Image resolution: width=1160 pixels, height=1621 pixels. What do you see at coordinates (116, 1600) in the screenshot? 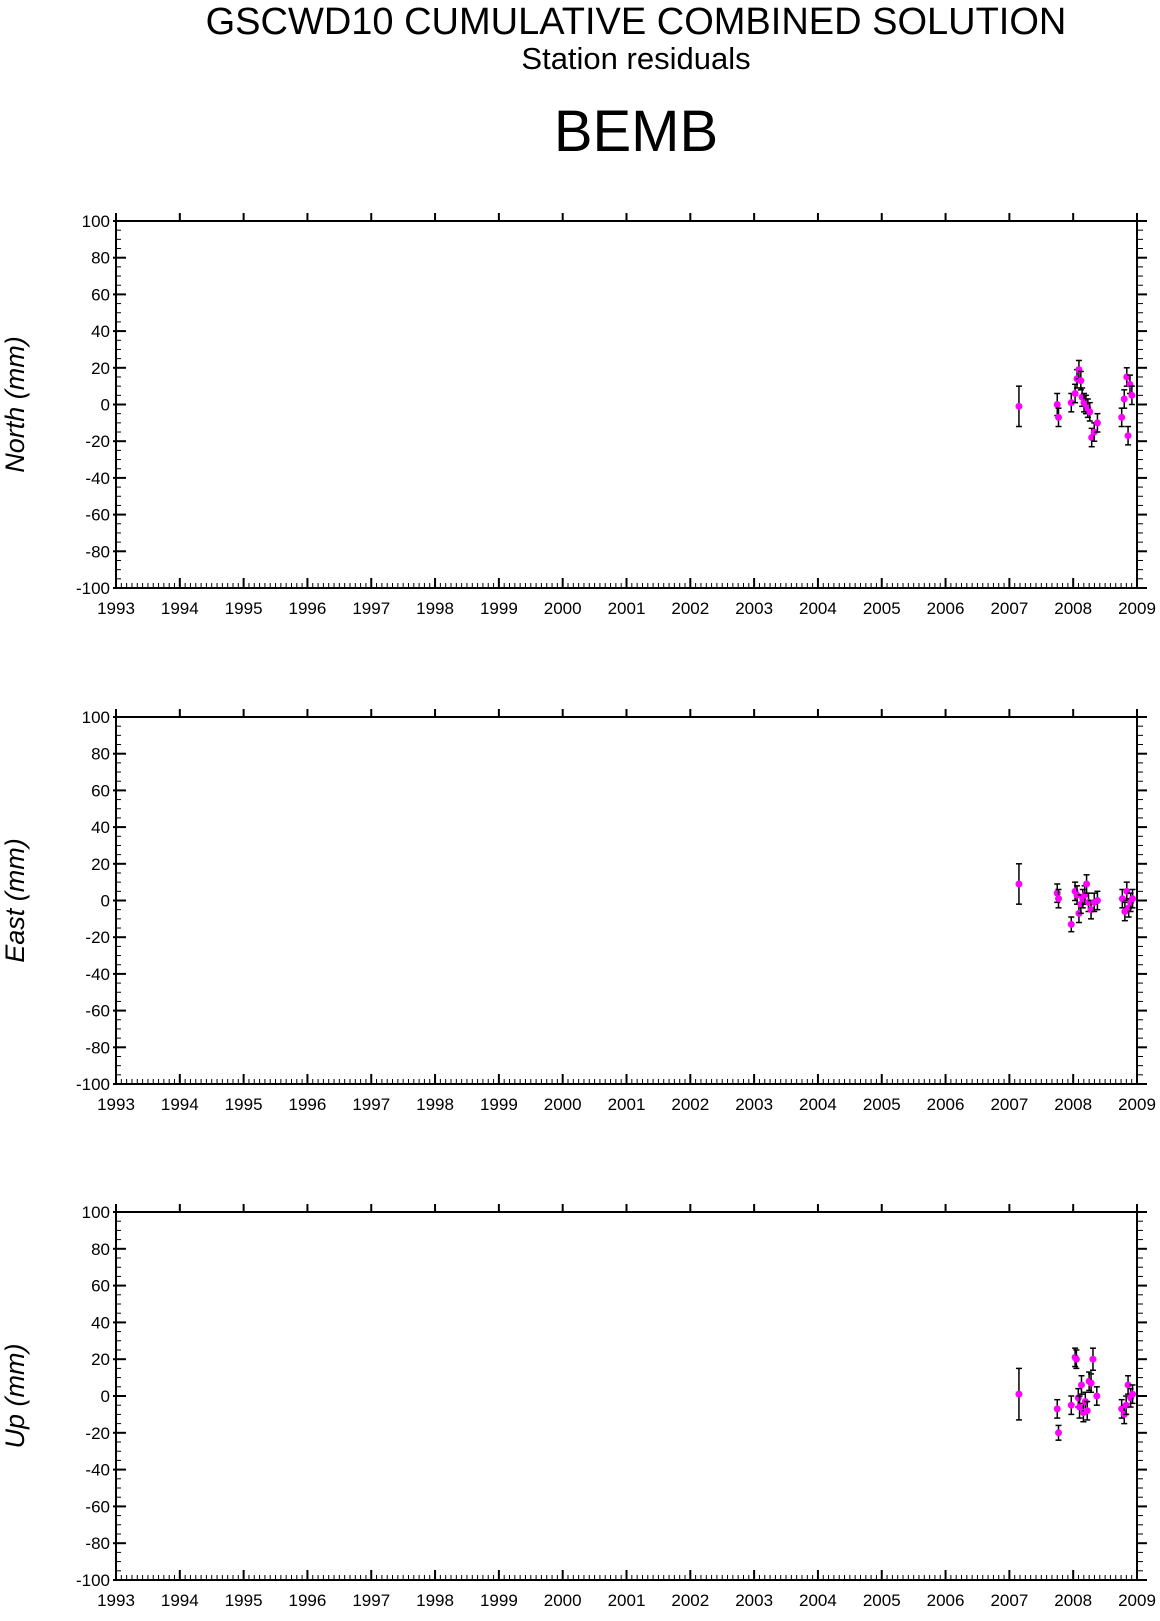
I see `x-tick-label: 1993` at bounding box center [116, 1600].